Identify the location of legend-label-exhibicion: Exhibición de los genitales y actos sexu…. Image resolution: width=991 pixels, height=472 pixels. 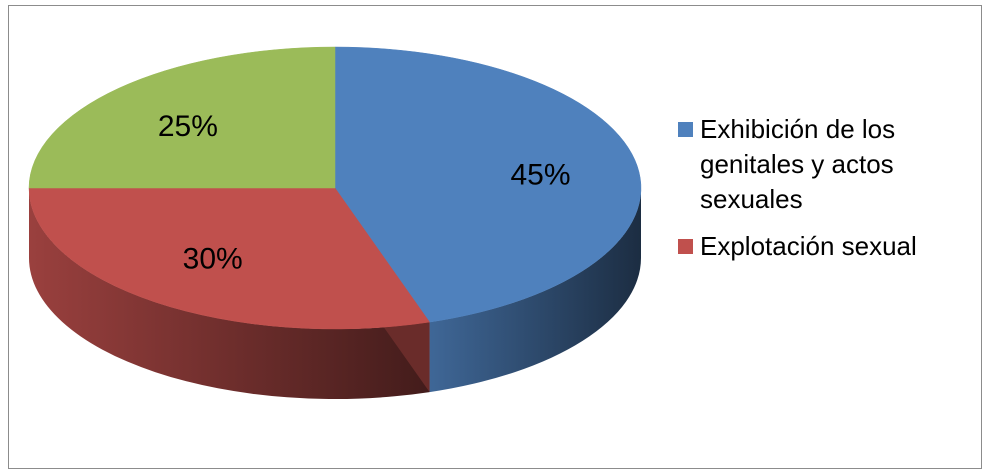
(798, 164).